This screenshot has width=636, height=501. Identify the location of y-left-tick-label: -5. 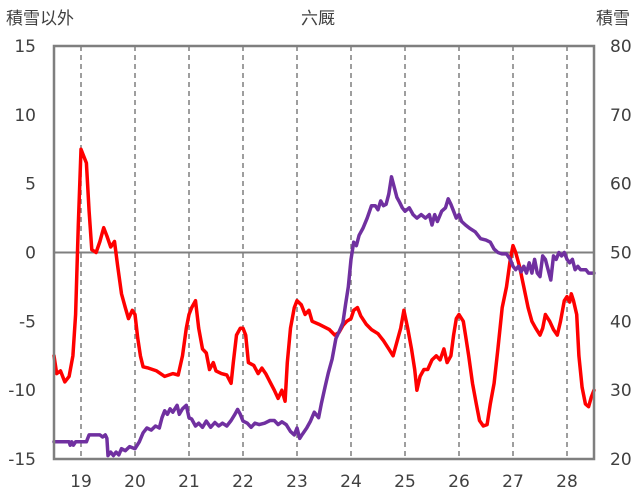
(27, 322).